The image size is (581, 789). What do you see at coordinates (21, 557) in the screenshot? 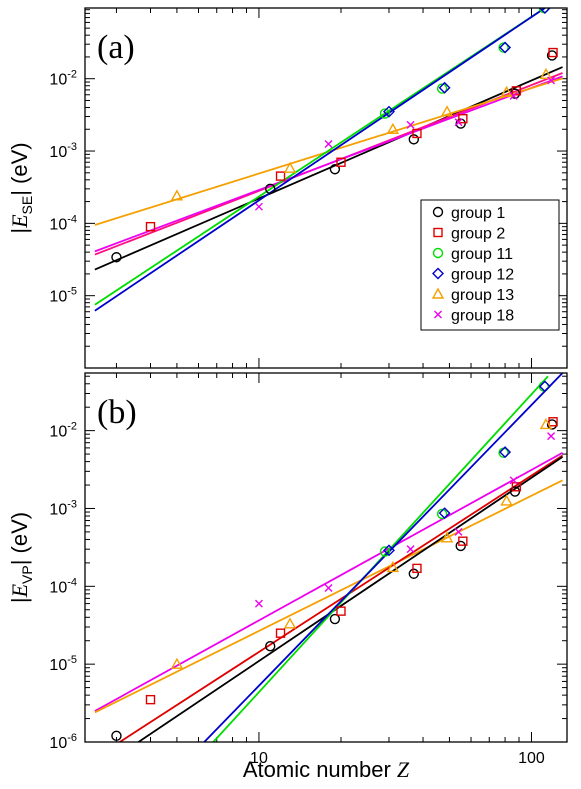
I see `y-axis-label: |EVP| (eV)` at bounding box center [21, 557].